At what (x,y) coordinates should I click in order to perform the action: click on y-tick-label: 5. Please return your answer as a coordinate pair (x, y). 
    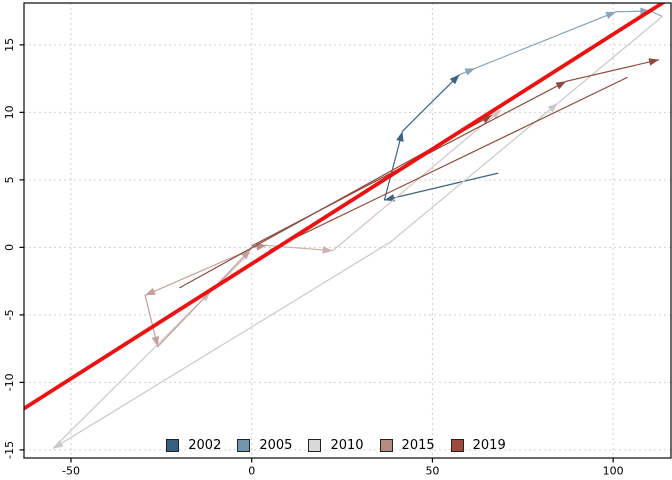
    Looking at the image, I should click on (9, 179).